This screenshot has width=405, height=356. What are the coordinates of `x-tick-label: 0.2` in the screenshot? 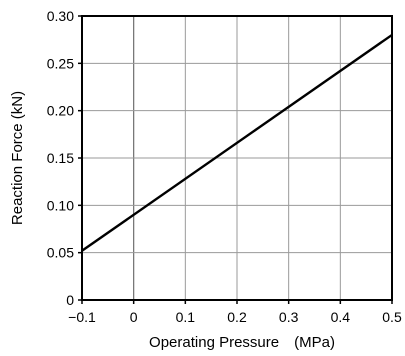 It's located at (237, 317).